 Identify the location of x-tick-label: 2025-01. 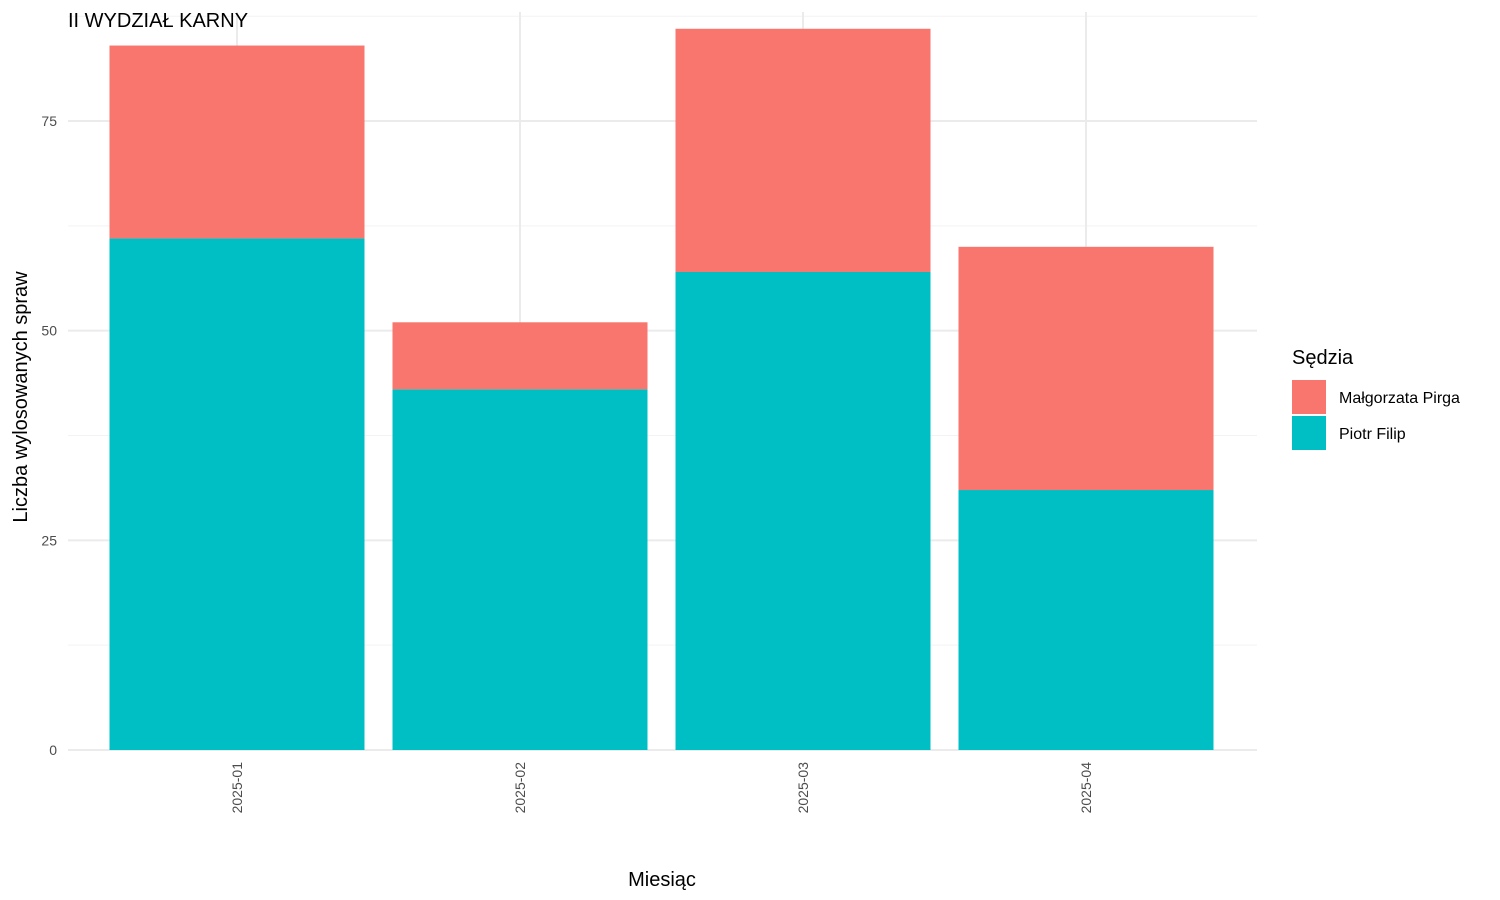
(237, 788).